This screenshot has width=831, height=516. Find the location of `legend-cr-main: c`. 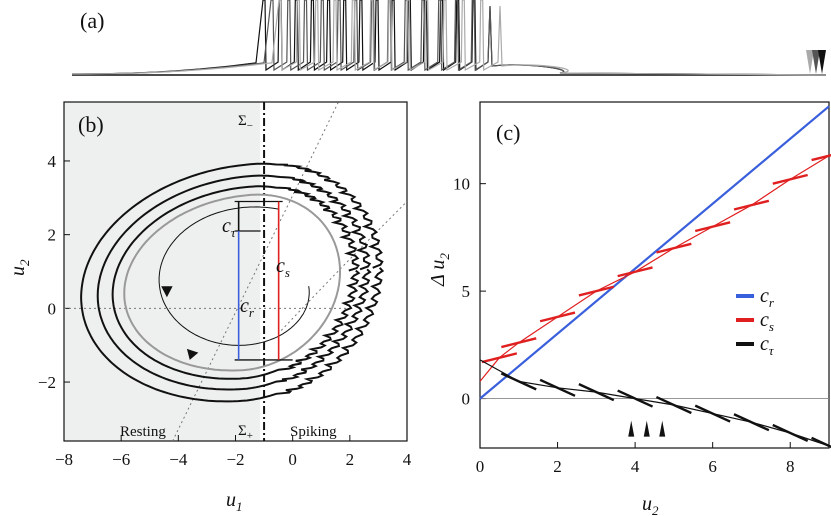

legend-cr-main: c is located at coordinates (764, 296).